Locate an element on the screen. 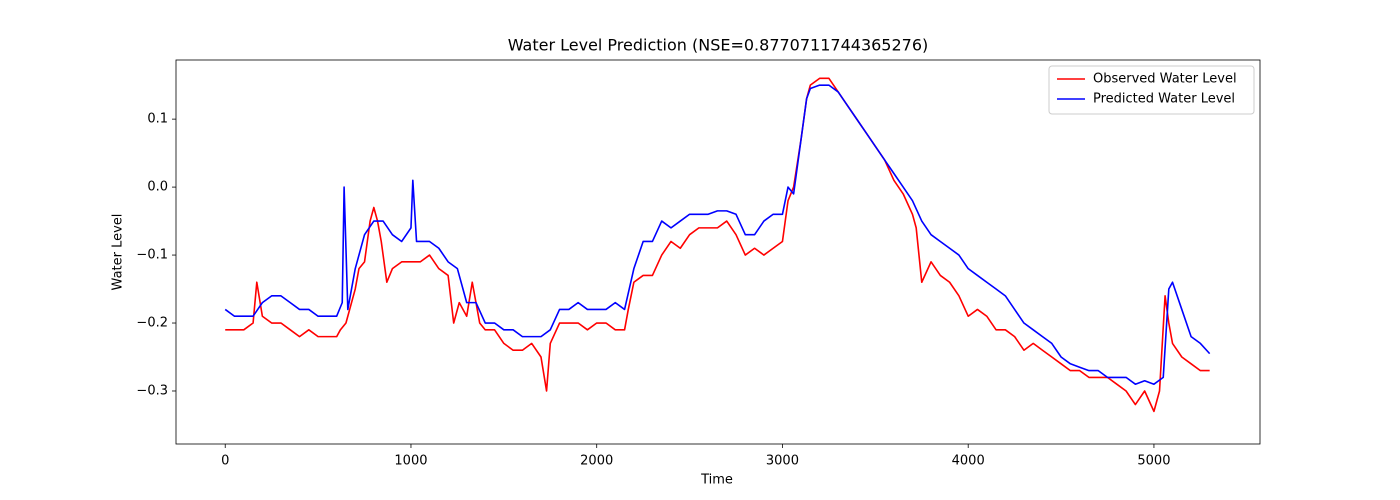 This screenshot has height=500, width=1400. legend-label: Predicted Water Level is located at coordinates (1164, 99).